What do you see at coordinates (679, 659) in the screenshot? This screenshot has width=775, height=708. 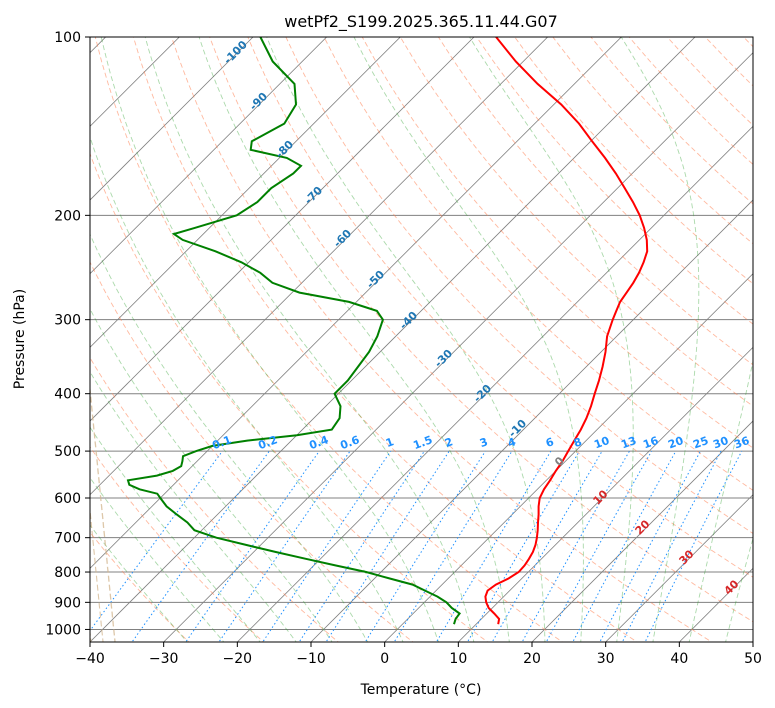 I see `x-tick-label: 40` at bounding box center [679, 659].